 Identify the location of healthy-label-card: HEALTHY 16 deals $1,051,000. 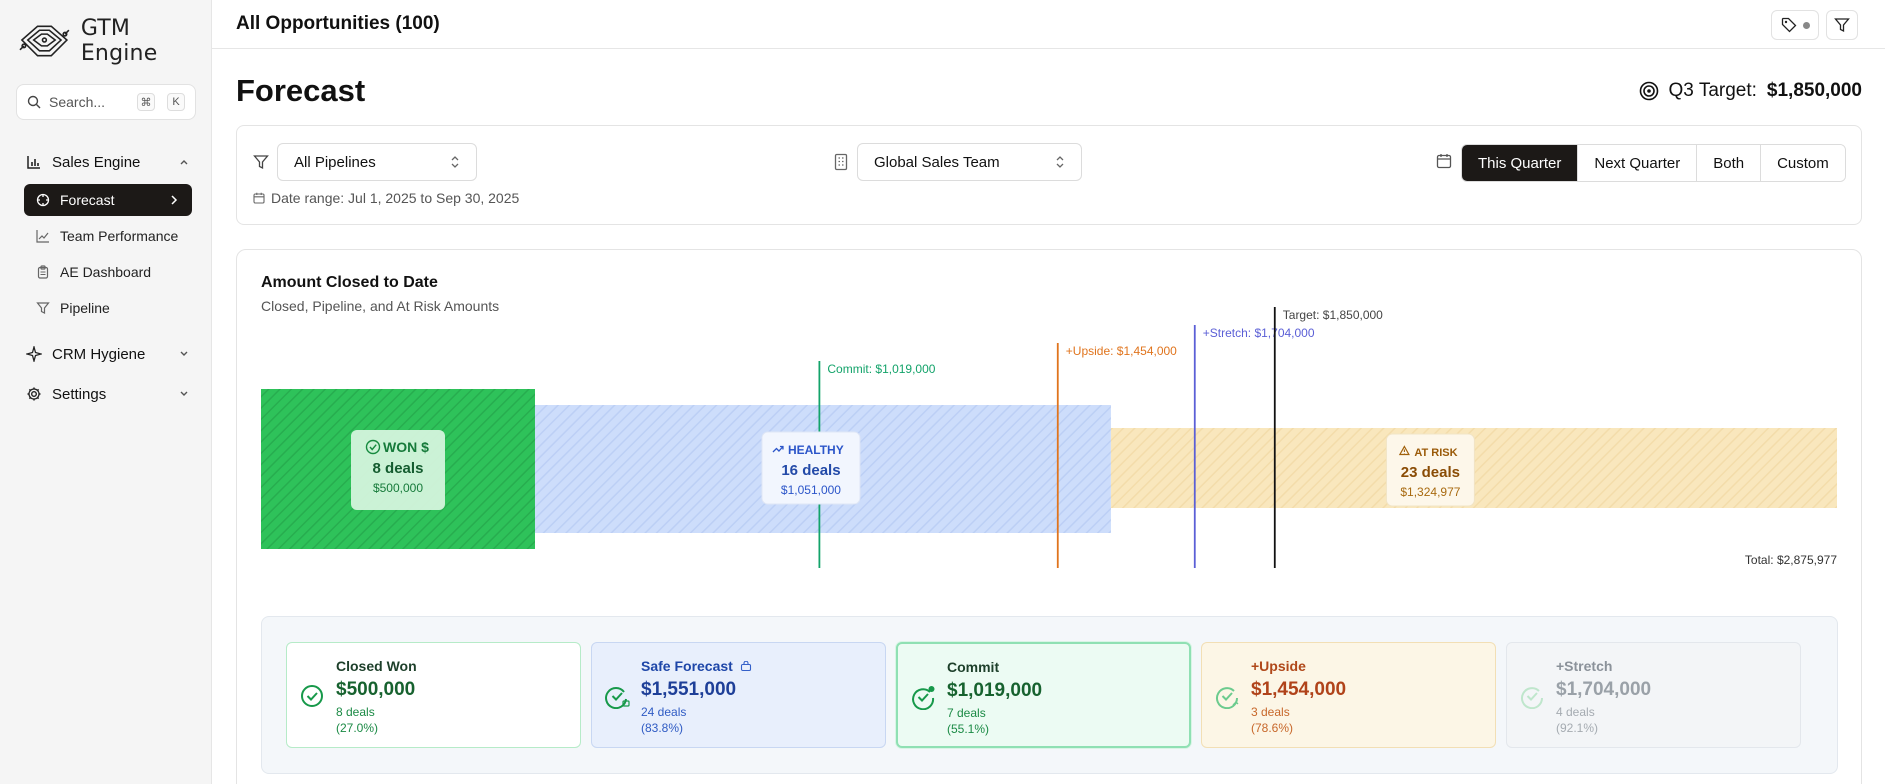
(811, 468).